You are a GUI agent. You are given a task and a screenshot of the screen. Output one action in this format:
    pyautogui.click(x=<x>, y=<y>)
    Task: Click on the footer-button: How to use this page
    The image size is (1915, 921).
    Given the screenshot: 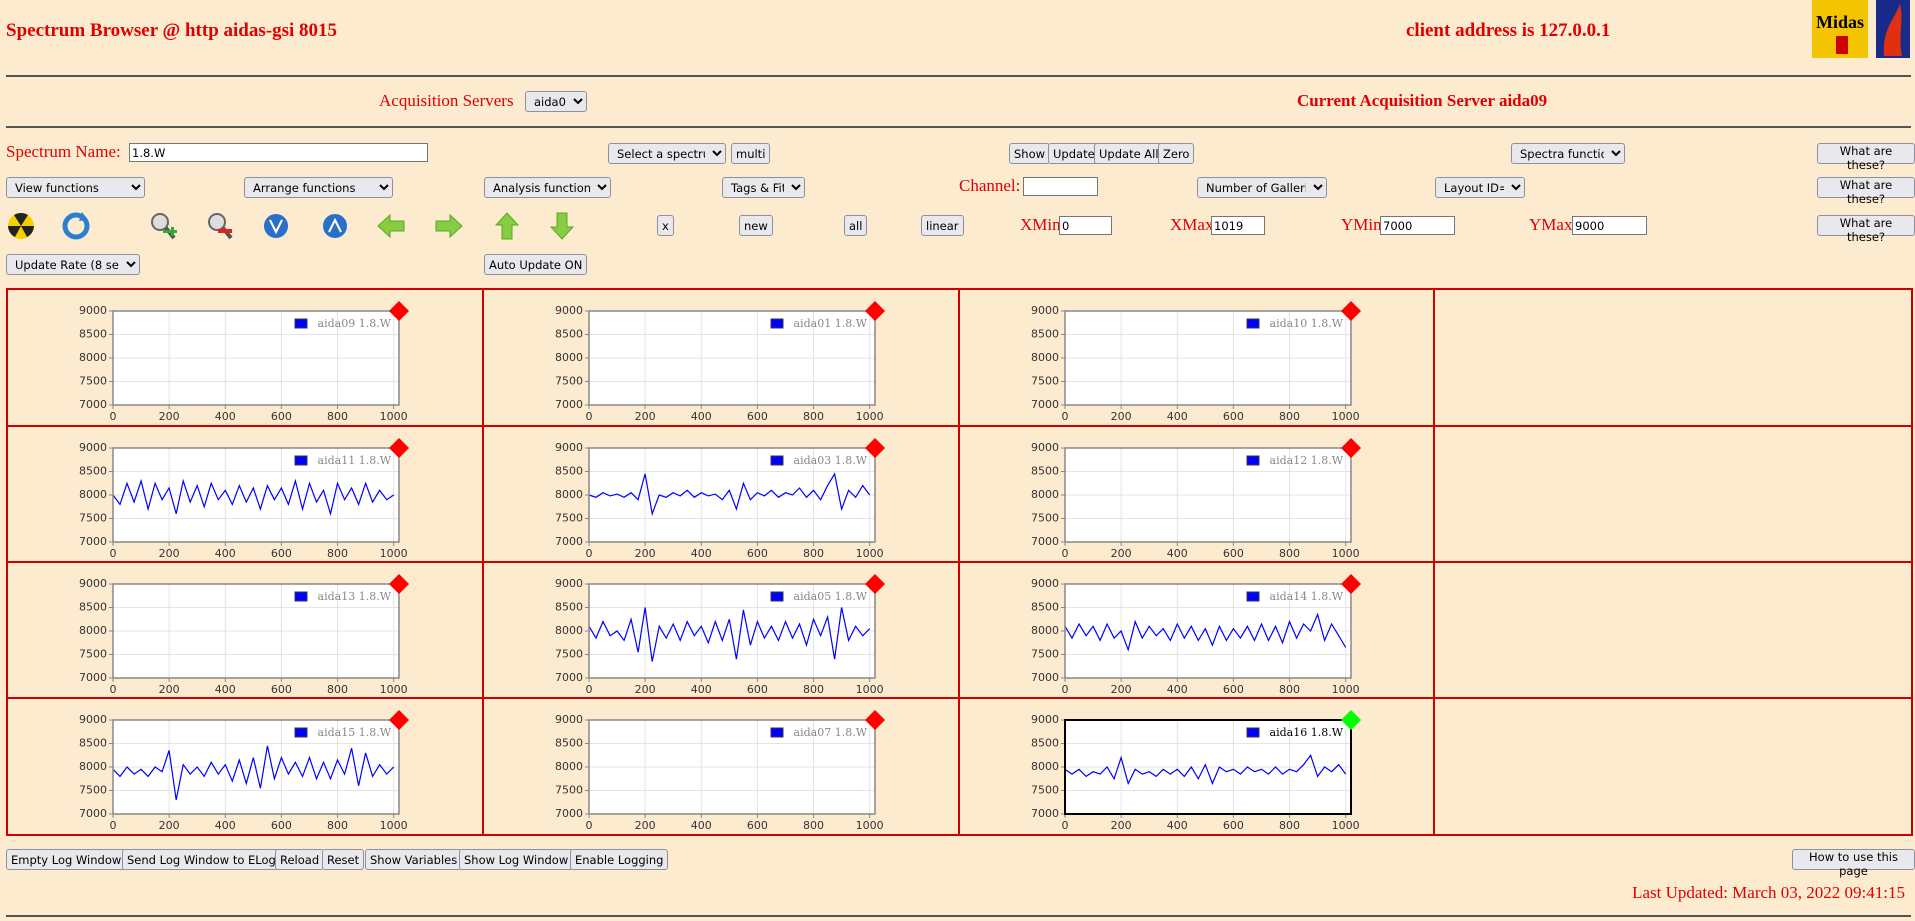 What is the action you would take?
    pyautogui.click(x=1853, y=863)
    